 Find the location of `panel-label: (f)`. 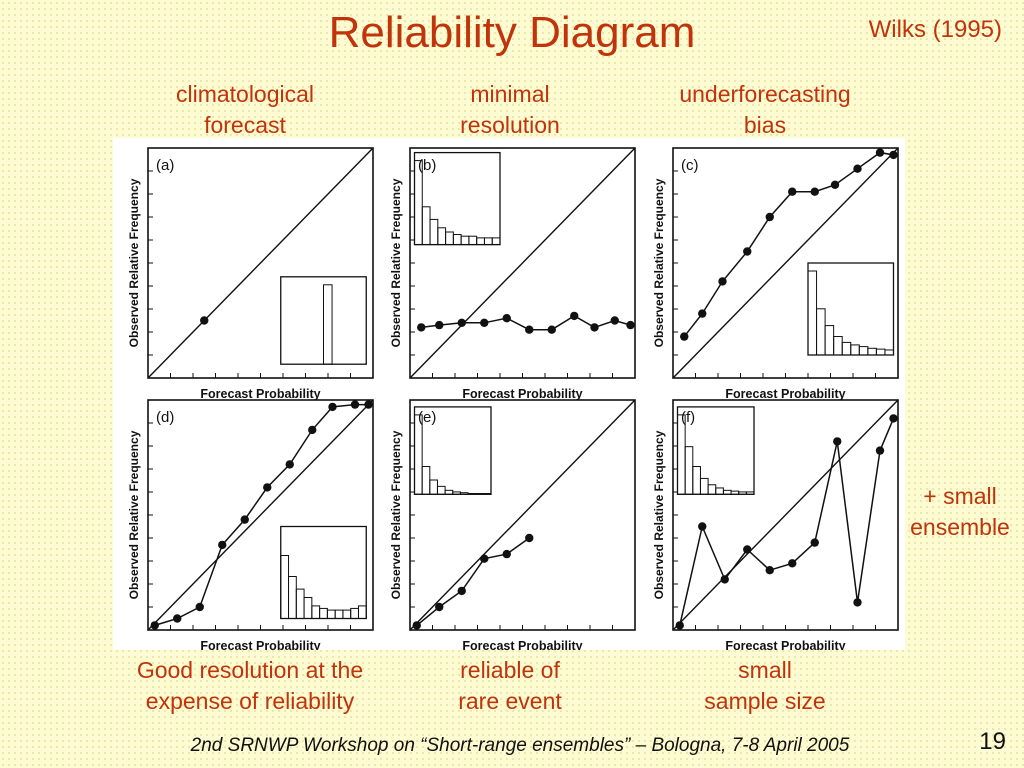

panel-label: (f) is located at coordinates (688, 417).